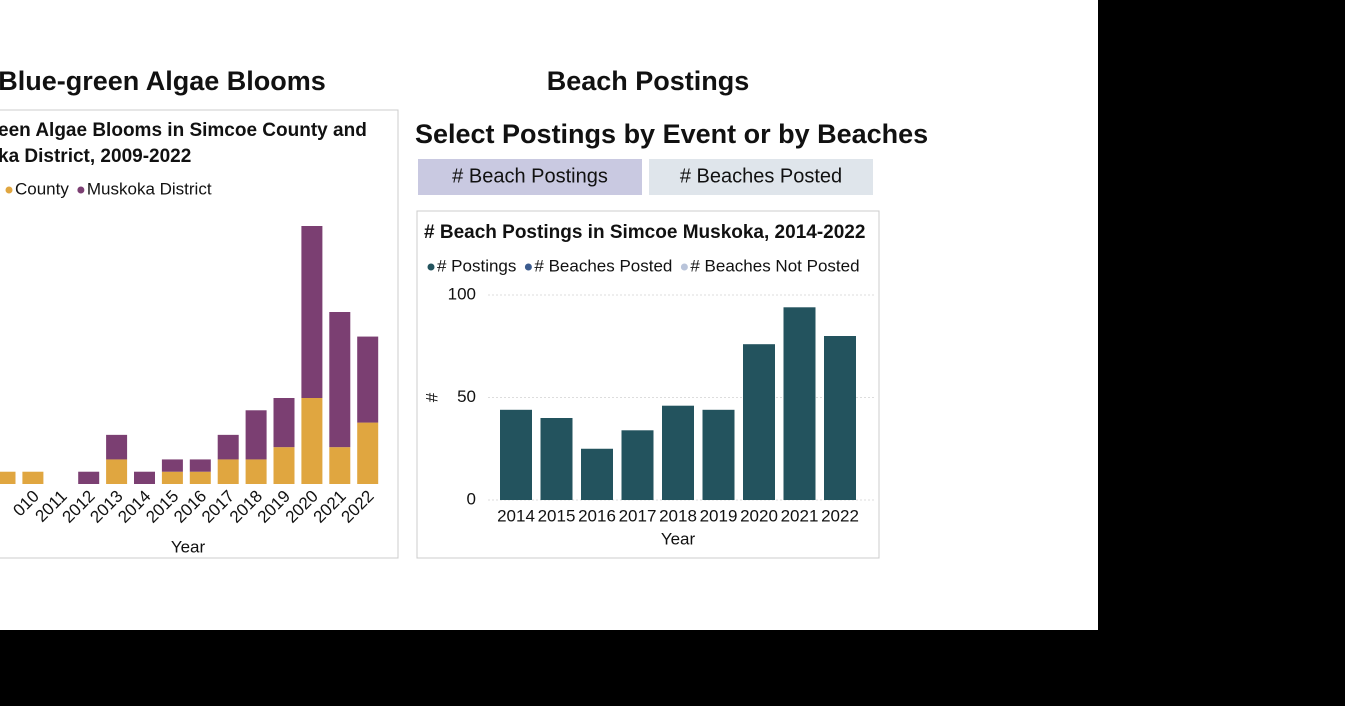  Describe the element at coordinates (638, 515) in the screenshot. I see `x-tick-label: 2017` at that location.